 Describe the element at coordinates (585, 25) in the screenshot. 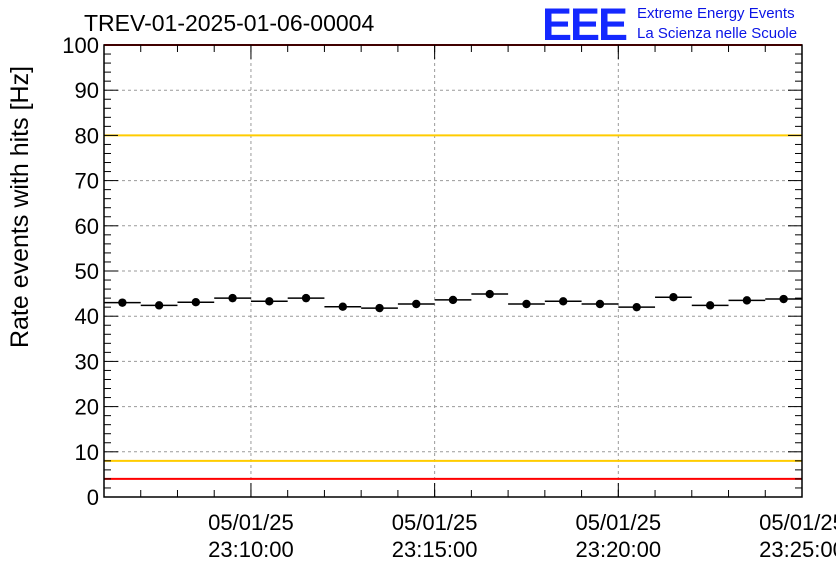

I see `logo-mark: EEE` at that location.